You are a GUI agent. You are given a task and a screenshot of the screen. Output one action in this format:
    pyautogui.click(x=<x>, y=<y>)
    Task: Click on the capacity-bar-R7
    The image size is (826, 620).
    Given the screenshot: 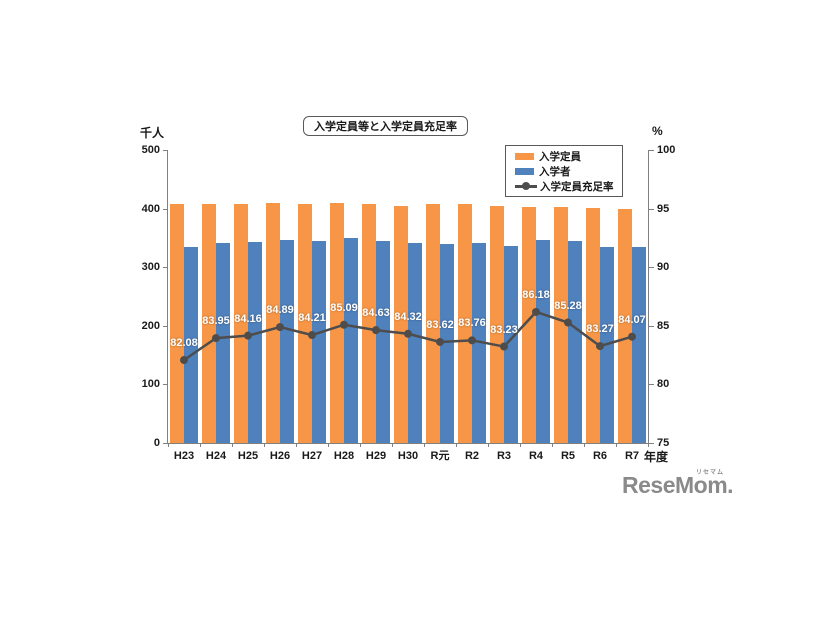 What is the action you would take?
    pyautogui.click(x=625, y=326)
    